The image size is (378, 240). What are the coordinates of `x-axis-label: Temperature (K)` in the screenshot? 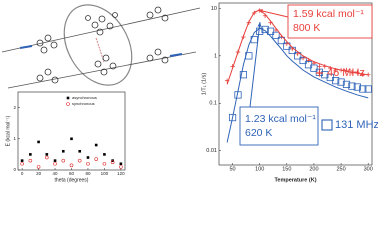 It's located at (295, 180).